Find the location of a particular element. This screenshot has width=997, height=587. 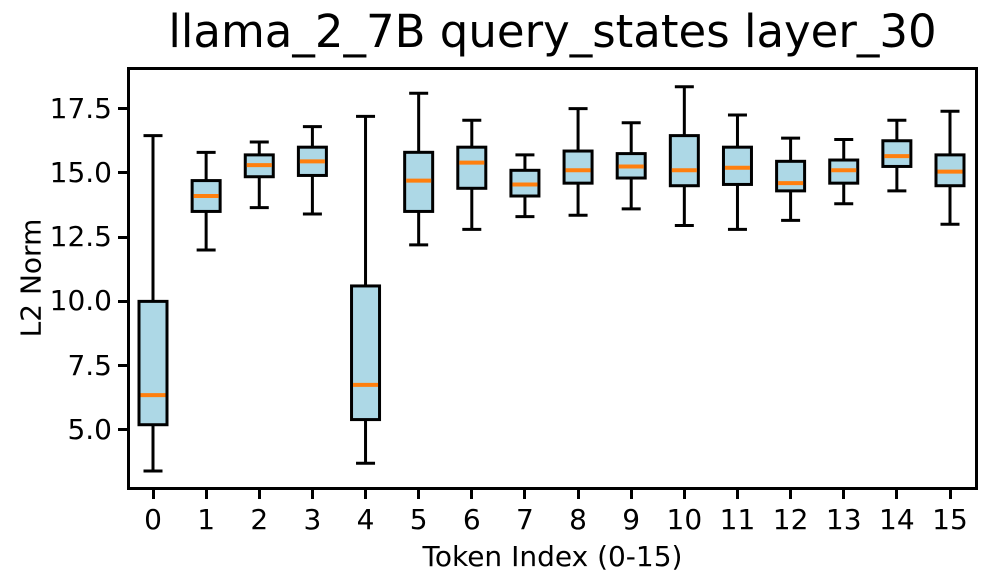

x-tick-label: 5 is located at coordinates (418, 519).